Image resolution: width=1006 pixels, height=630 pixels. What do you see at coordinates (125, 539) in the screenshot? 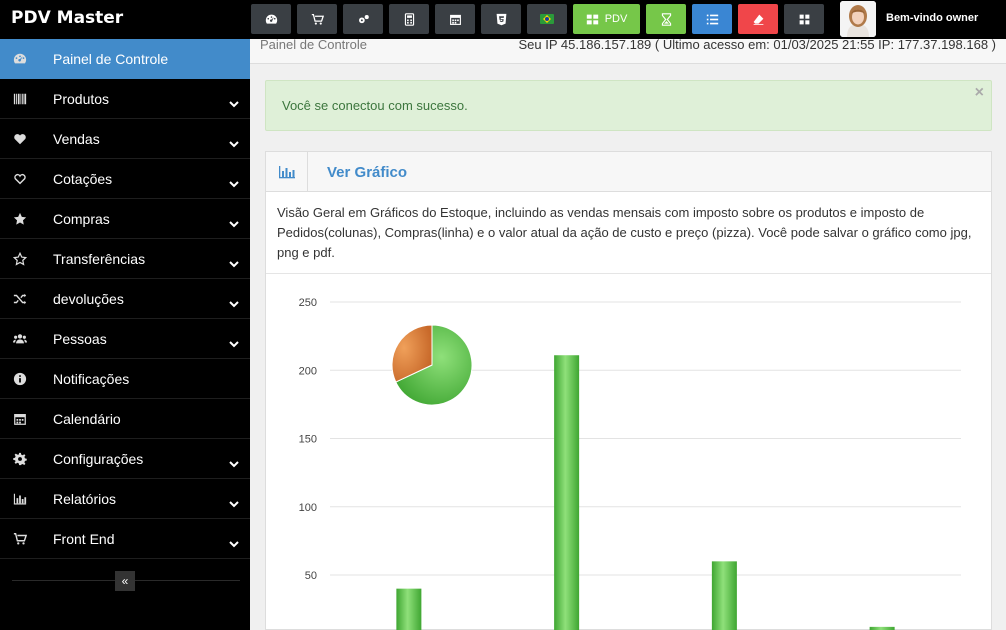
I see `sidebar-item-front-end: Front End` at bounding box center [125, 539].